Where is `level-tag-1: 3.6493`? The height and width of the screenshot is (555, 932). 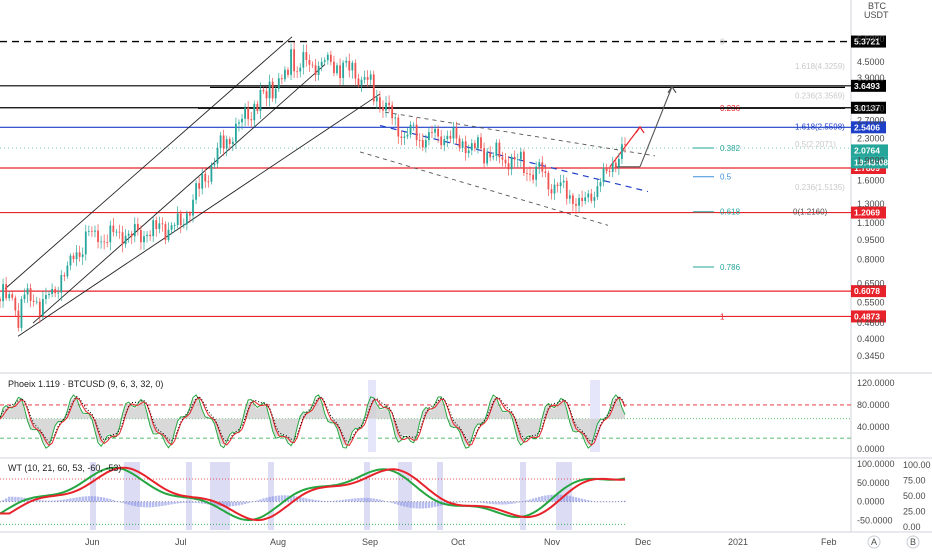
level-tag-1: 3.6493 is located at coordinates (868, 85).